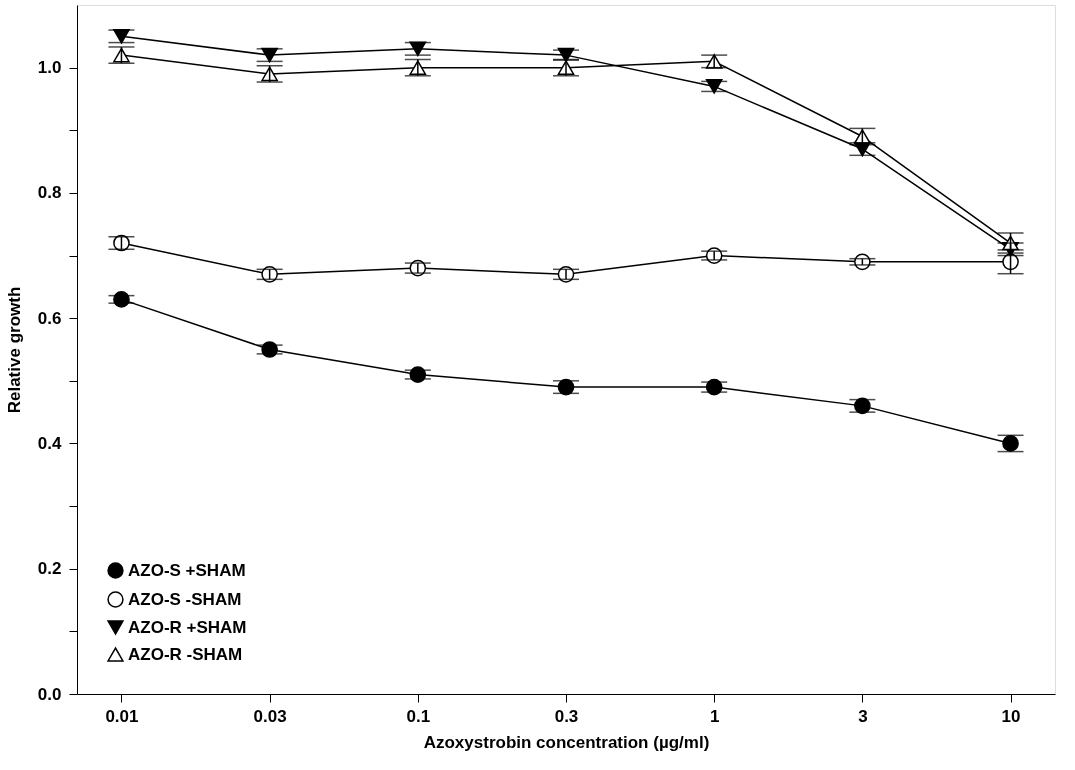 This screenshot has height=770, width=1075. I want to click on x-tick-label: 0.3, so click(566, 716).